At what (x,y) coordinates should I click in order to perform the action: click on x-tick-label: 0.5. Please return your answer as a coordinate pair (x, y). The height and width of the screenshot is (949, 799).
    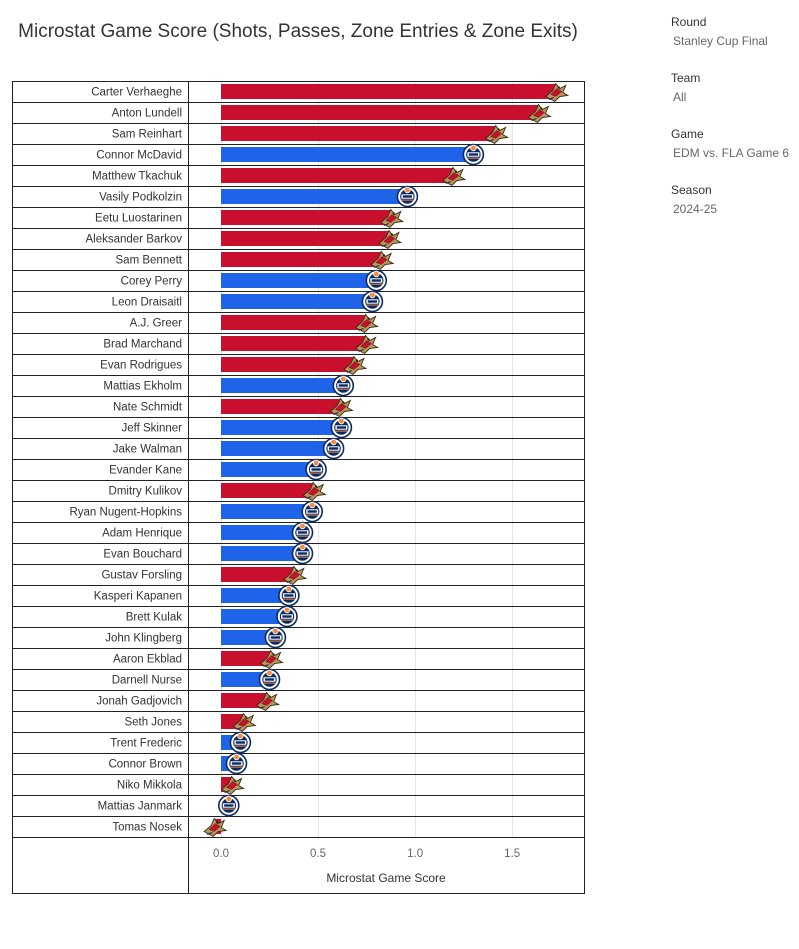
    Looking at the image, I should click on (318, 854).